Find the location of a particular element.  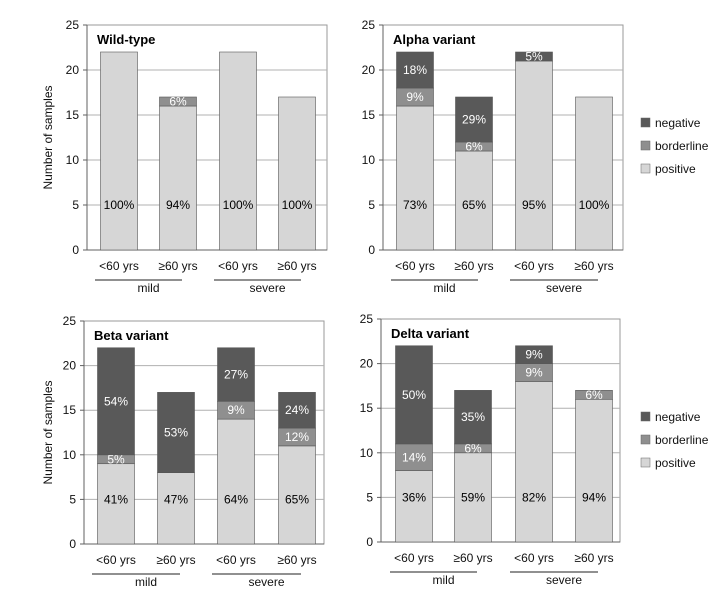

data-label-negative: 54% is located at coordinates (116, 401).